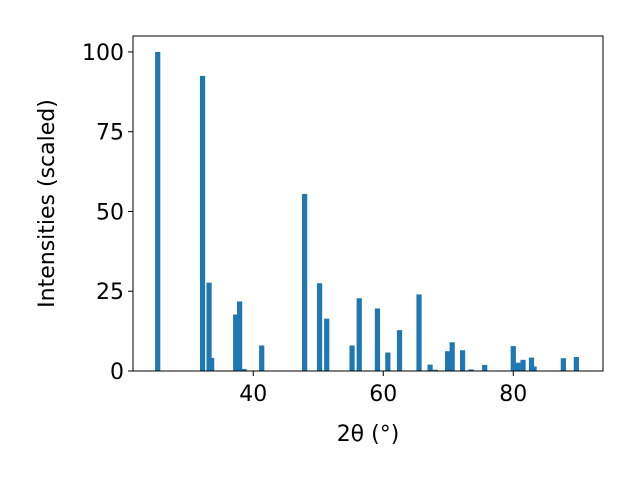 The width and height of the screenshot is (640, 480). I want to click on x-tick-label-0: 40, so click(253, 394).